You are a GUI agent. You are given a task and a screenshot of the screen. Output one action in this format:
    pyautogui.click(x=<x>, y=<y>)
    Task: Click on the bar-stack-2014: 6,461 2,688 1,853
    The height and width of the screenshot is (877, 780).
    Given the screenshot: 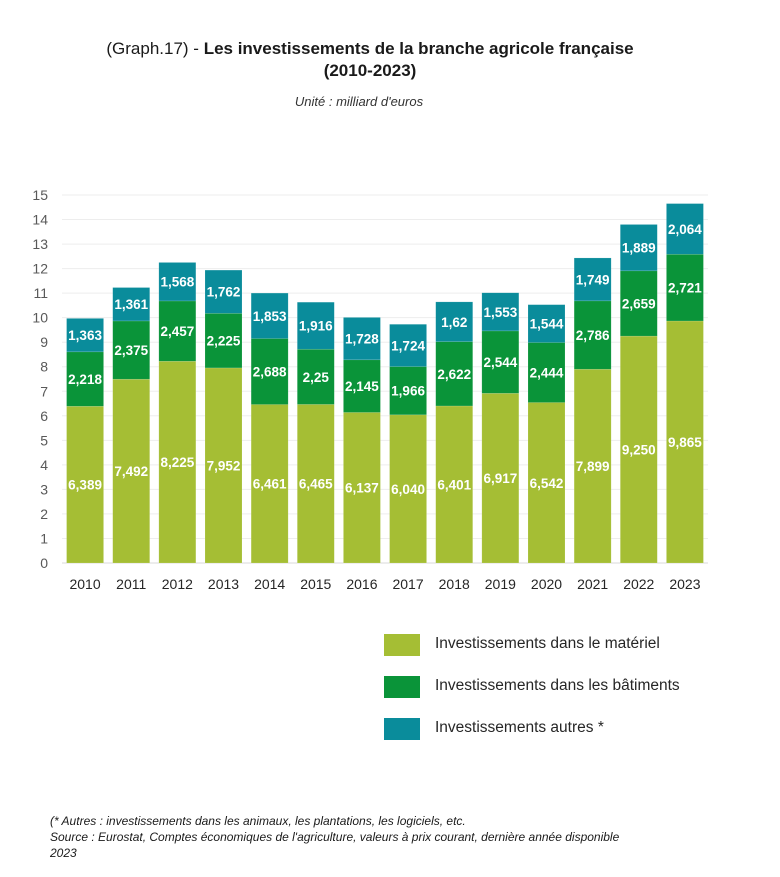 What is the action you would take?
    pyautogui.click(x=269, y=428)
    